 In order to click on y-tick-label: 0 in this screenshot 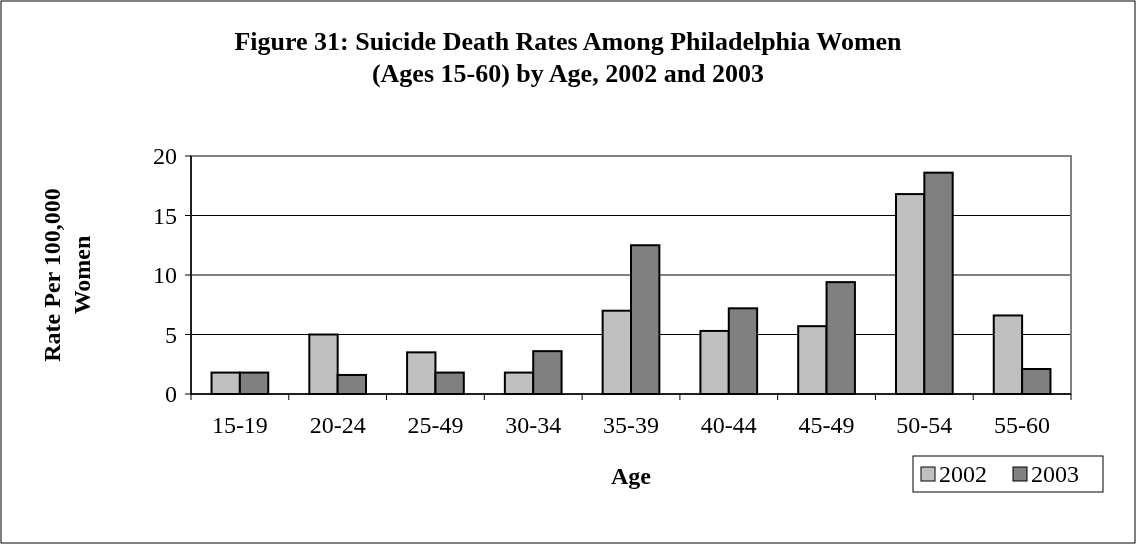, I will do `click(171, 394)`.